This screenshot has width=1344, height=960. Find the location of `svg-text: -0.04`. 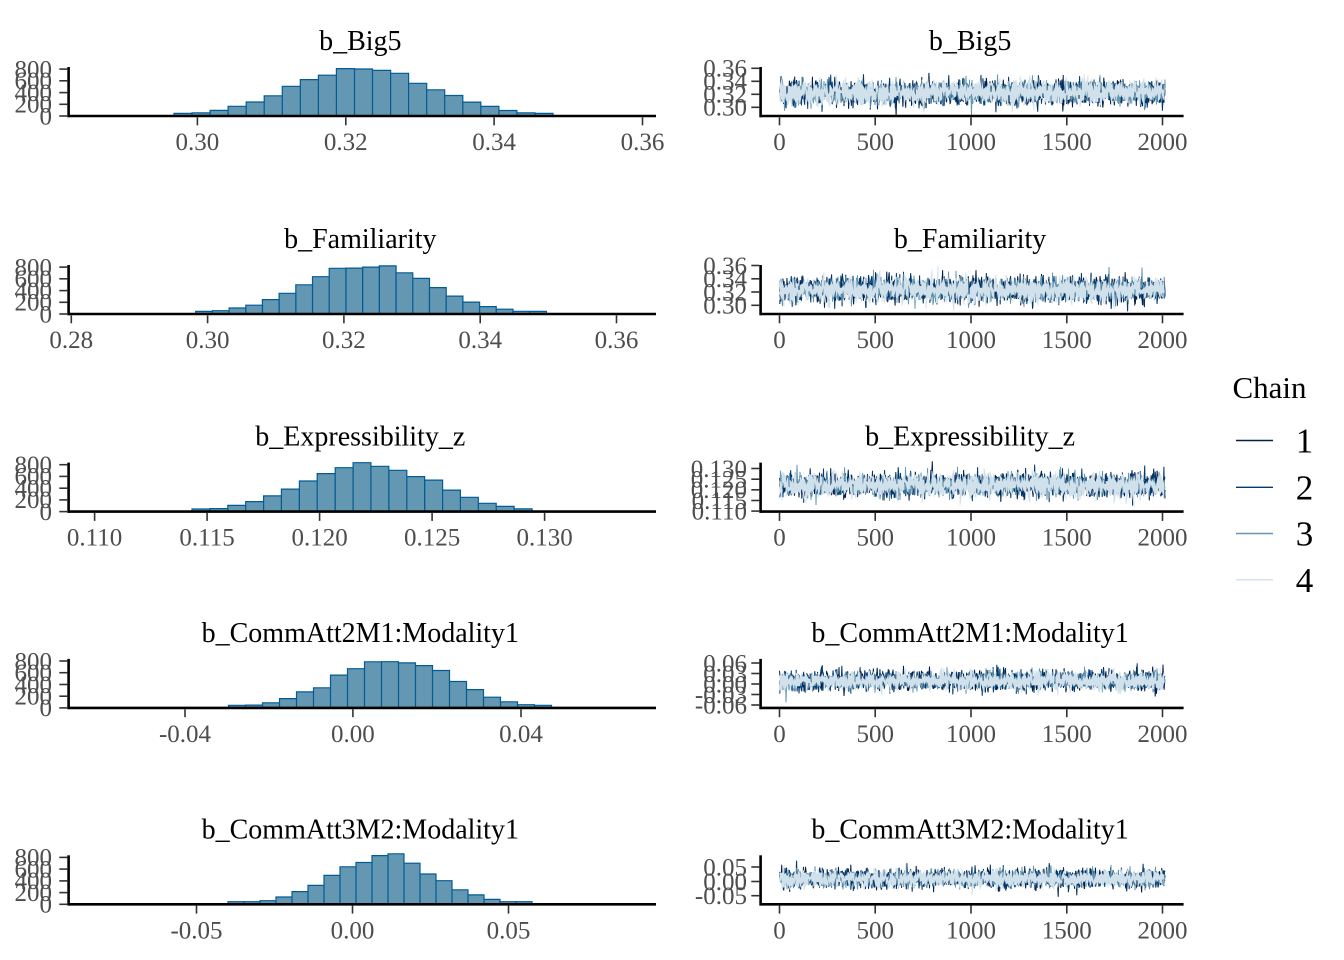

svg-text: -0.04 is located at coordinates (185, 734).